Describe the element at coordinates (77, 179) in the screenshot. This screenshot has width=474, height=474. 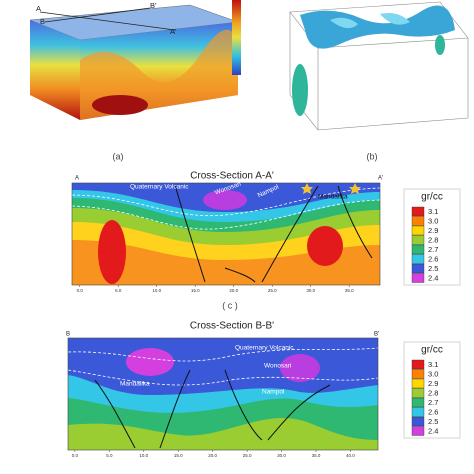
I see `section-start: A` at that location.